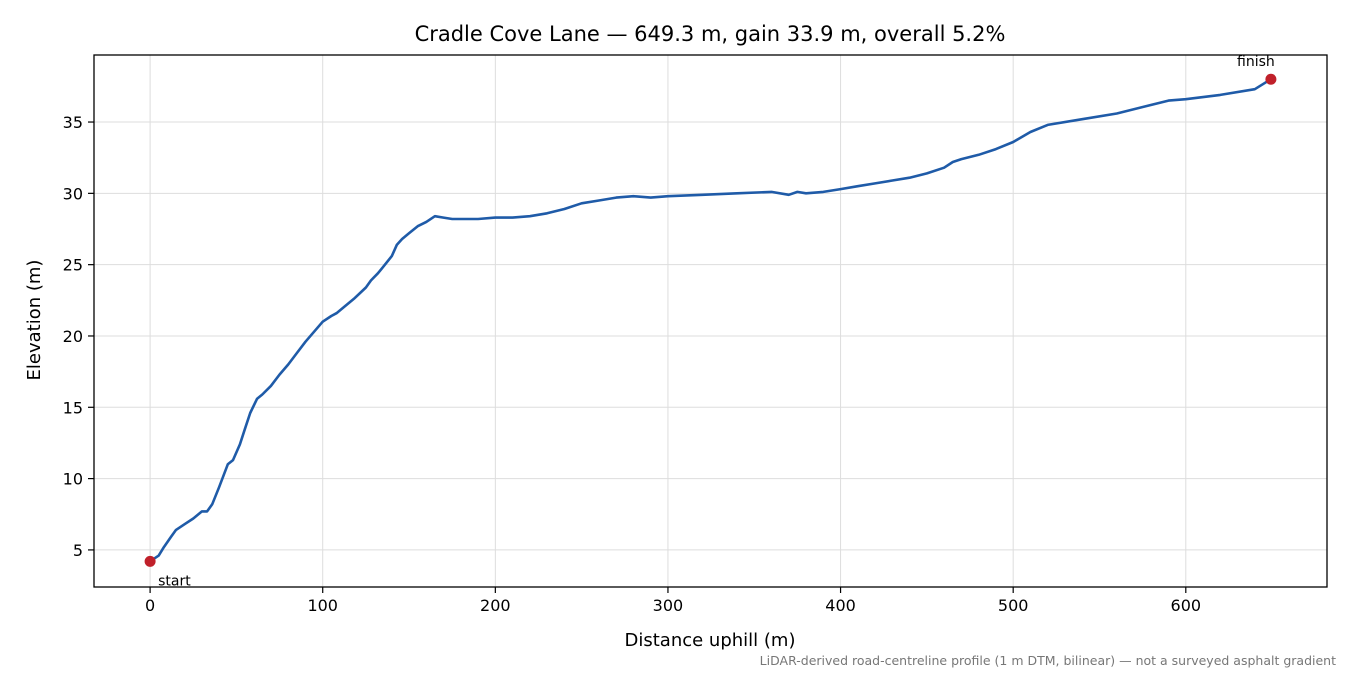 This screenshot has height=675, width=1350. Describe the element at coordinates (150, 561) in the screenshot. I see `start-marker` at that location.